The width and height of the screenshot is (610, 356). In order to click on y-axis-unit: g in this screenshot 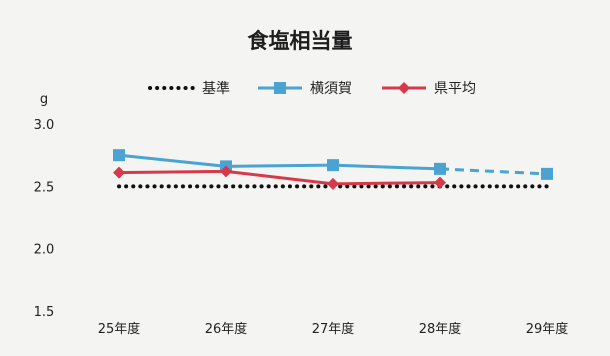, I will do `click(44, 99)`.